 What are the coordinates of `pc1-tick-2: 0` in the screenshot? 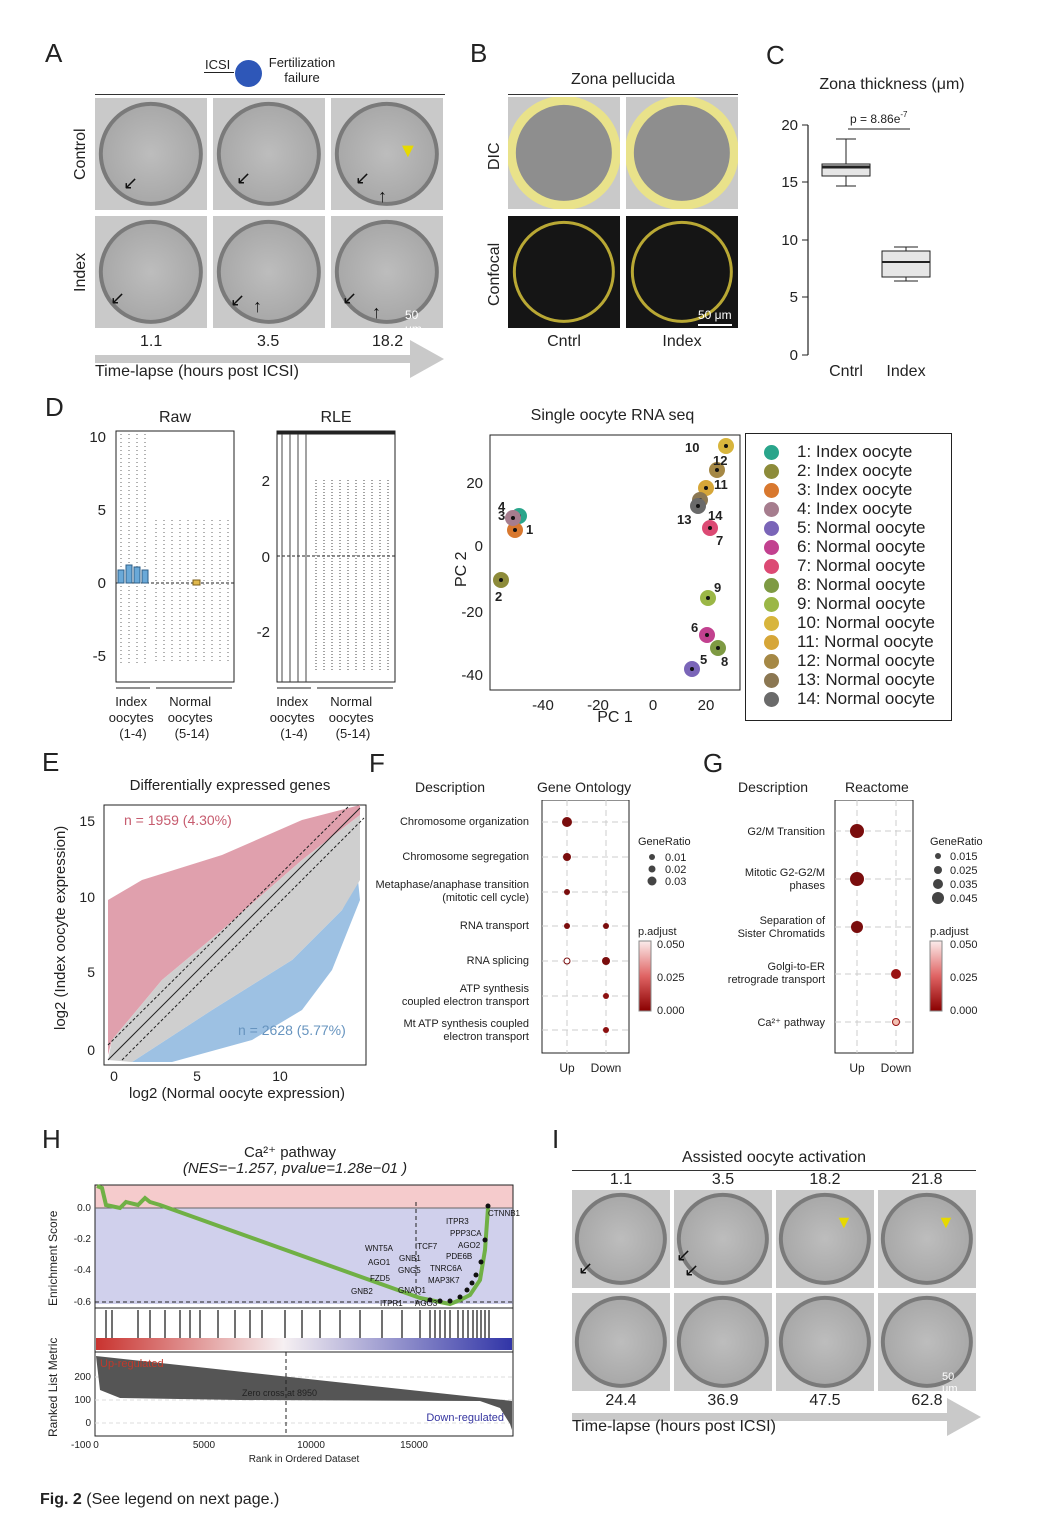 It's located at (653, 705).